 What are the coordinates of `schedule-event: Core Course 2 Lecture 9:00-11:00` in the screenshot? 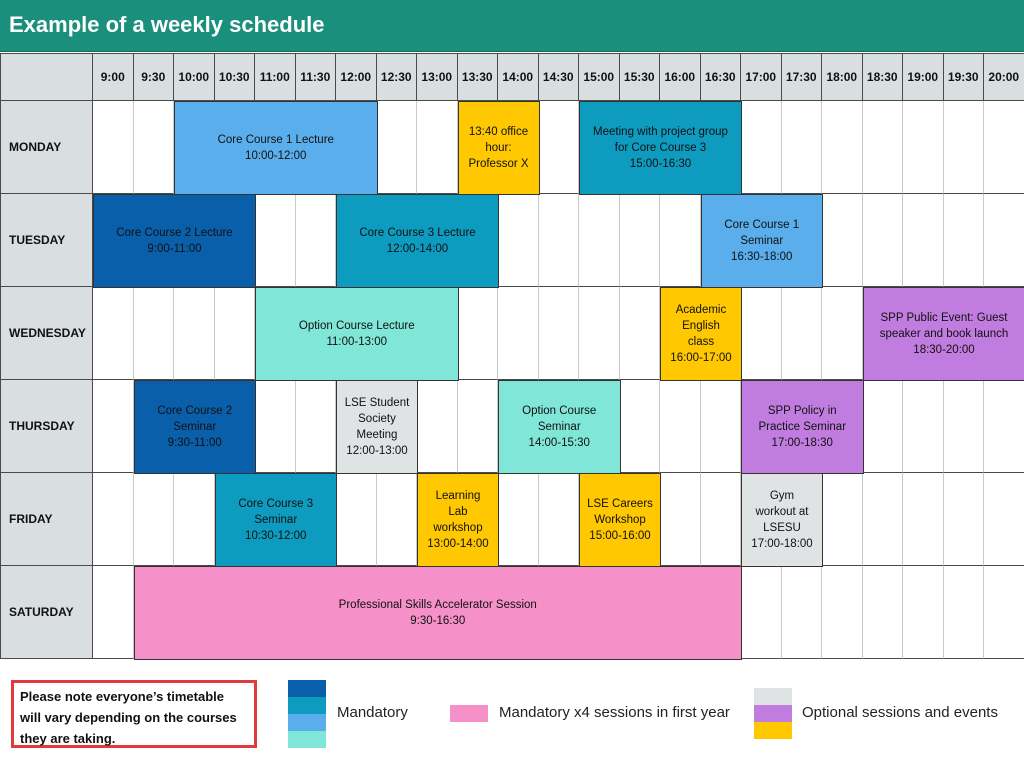 It's located at (174, 241).